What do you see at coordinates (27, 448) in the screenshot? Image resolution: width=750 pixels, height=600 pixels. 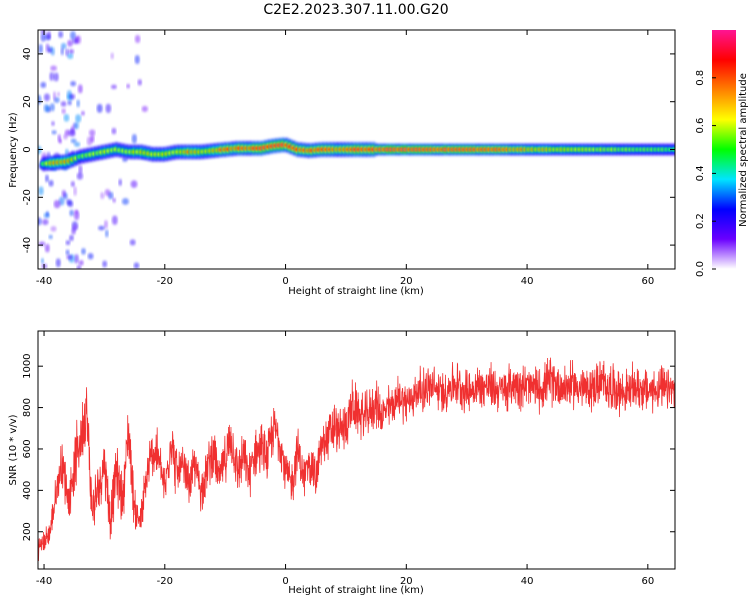 I see `y-tick-label: 600` at bounding box center [27, 448].